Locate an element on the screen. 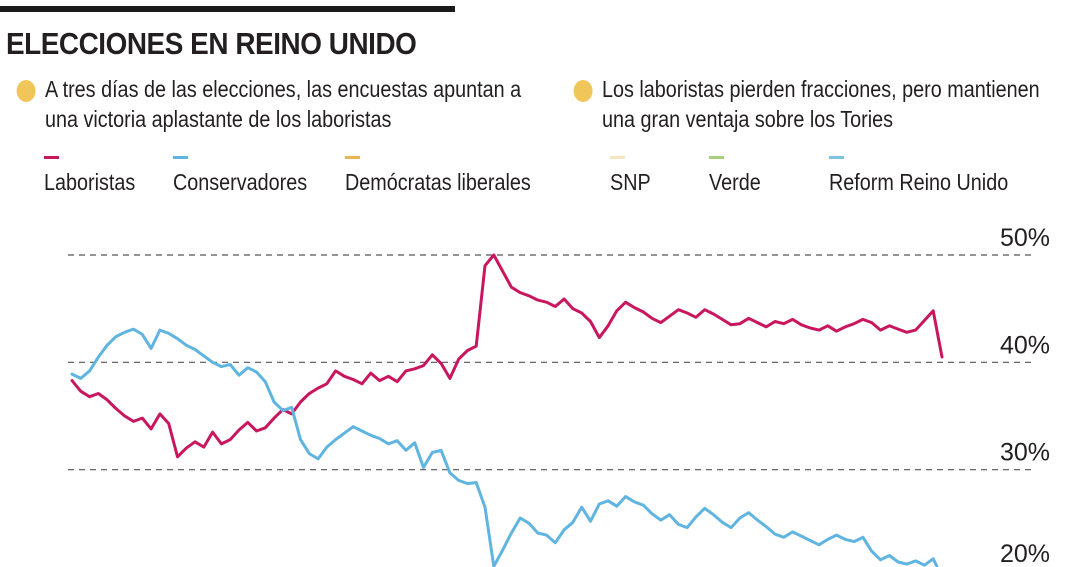  legend-label: Demócratas liberales is located at coordinates (438, 182).